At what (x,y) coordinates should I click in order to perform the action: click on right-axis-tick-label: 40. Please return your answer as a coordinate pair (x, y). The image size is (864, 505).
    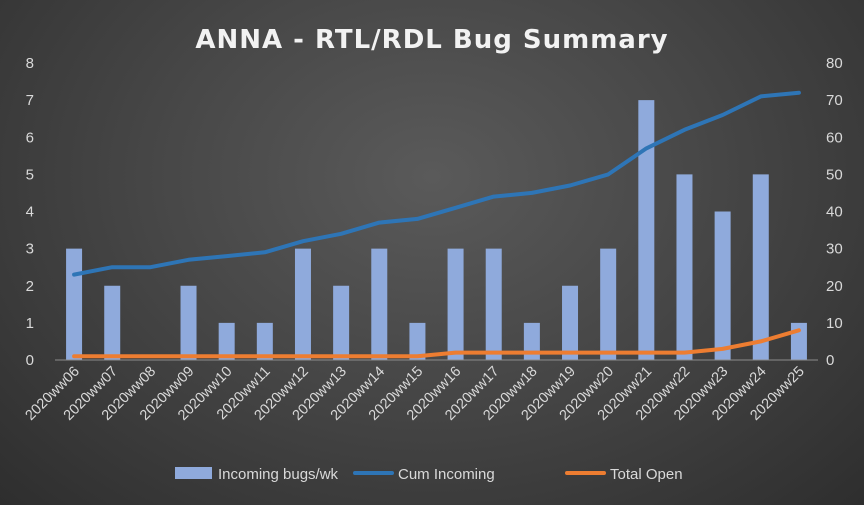
    Looking at the image, I should click on (834, 212).